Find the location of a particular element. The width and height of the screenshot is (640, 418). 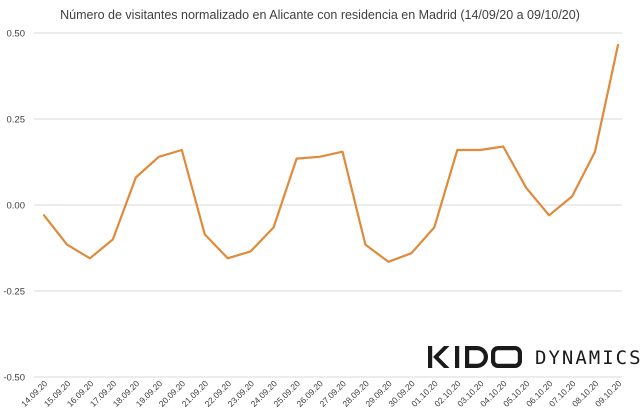

kido-dynamics-logo: DYNAMICS is located at coordinates (534, 357).